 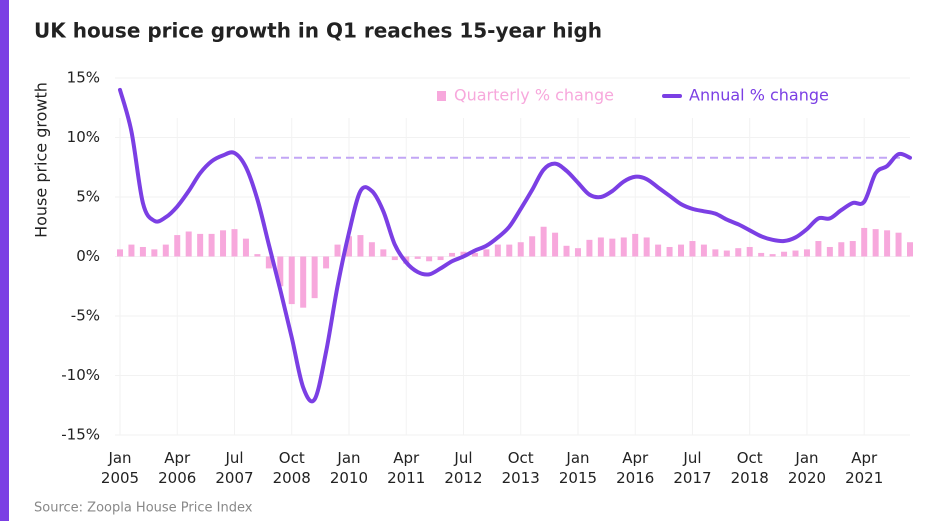 What do you see at coordinates (349, 478) in the screenshot?
I see `x-tick-label-line: 2010` at bounding box center [349, 478].